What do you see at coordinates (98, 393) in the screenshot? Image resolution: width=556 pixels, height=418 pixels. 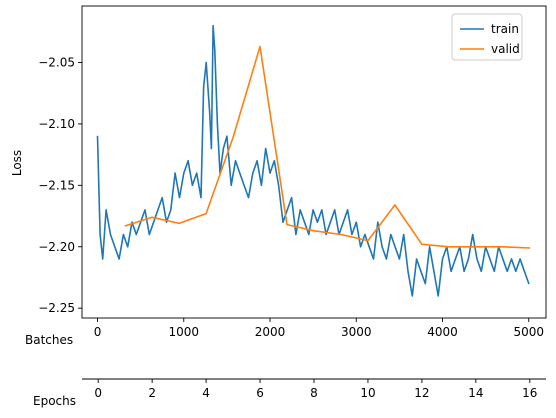 I see `x-tick-label-epochs: 0` at bounding box center [98, 393].